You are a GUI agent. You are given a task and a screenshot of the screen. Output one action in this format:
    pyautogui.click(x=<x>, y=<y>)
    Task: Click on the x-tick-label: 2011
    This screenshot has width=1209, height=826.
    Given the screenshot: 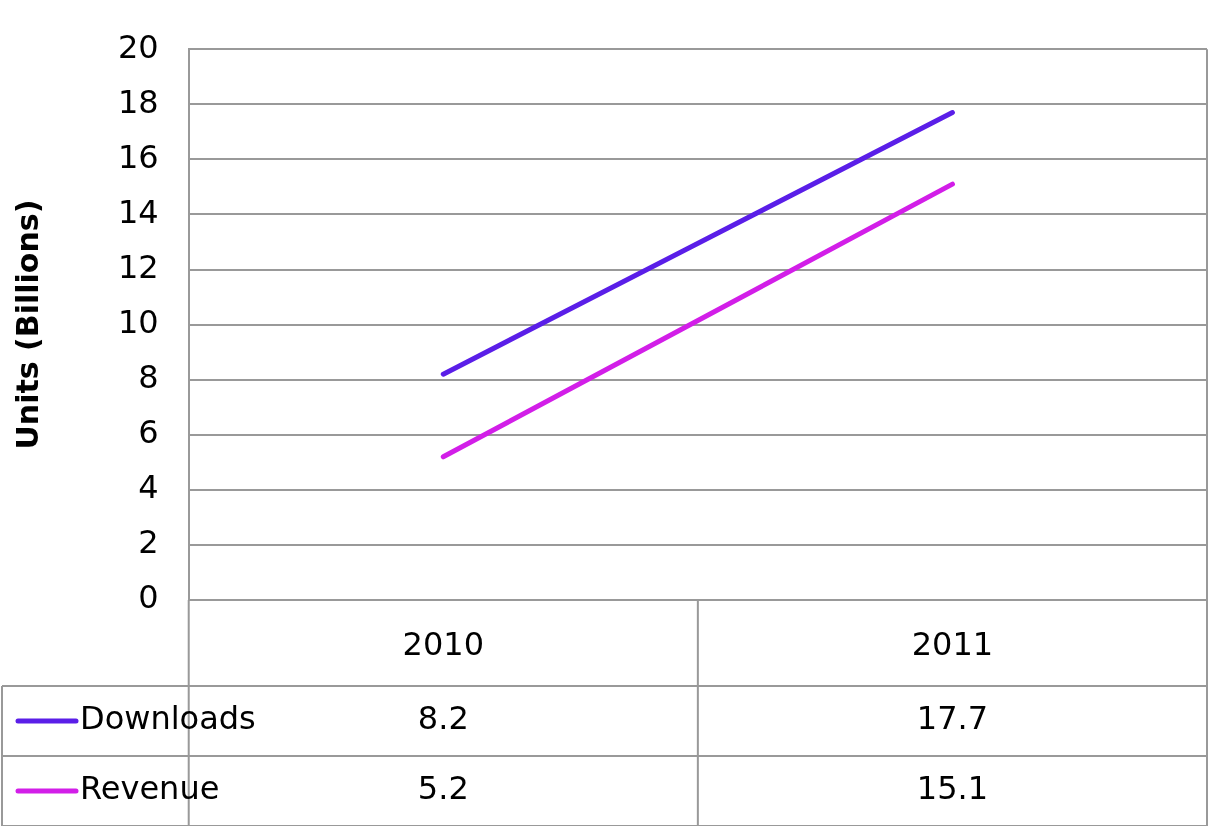 What is the action you would take?
    pyautogui.click(x=952, y=644)
    